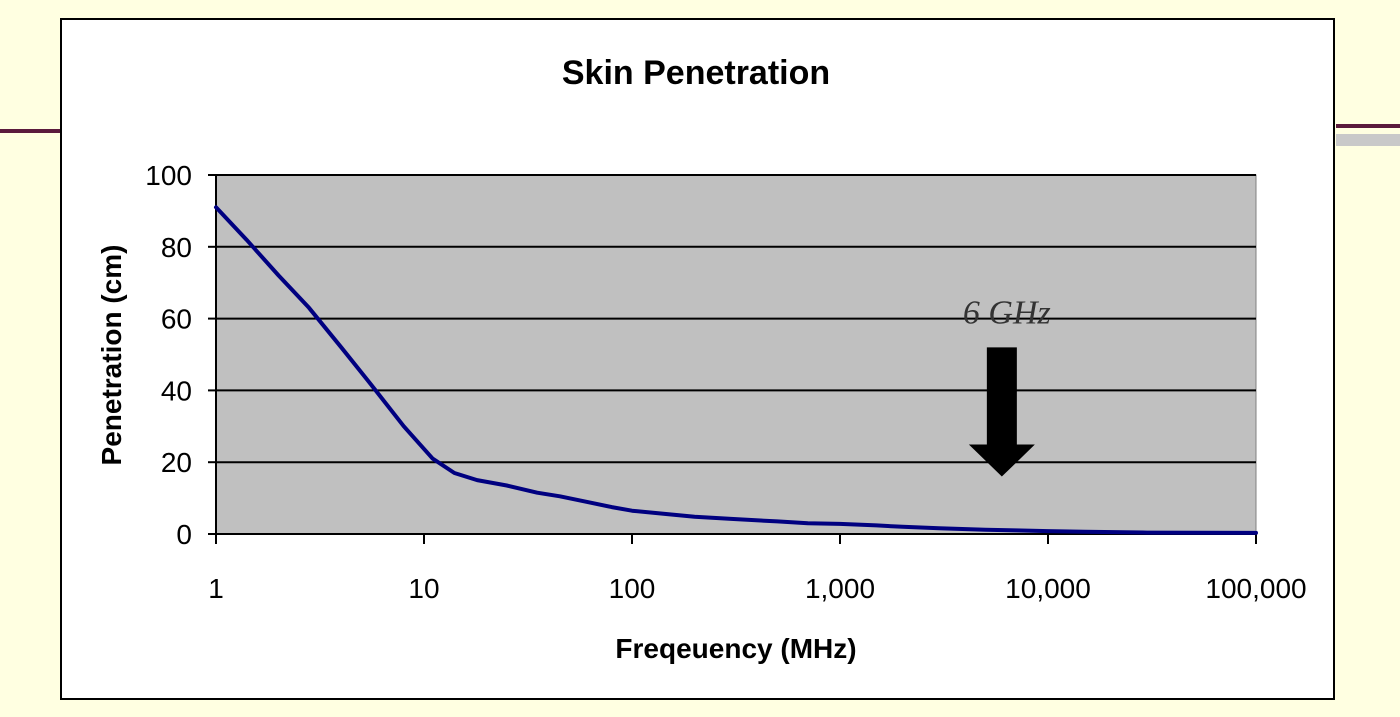 The image size is (1400, 717). Describe the element at coordinates (111, 355) in the screenshot. I see `y-axis-label: Penetration (cm)` at that location.